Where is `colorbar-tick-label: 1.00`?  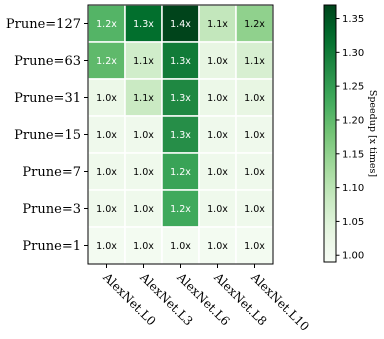 colorbar-tick-label: 1.00 is located at coordinates (353, 256).